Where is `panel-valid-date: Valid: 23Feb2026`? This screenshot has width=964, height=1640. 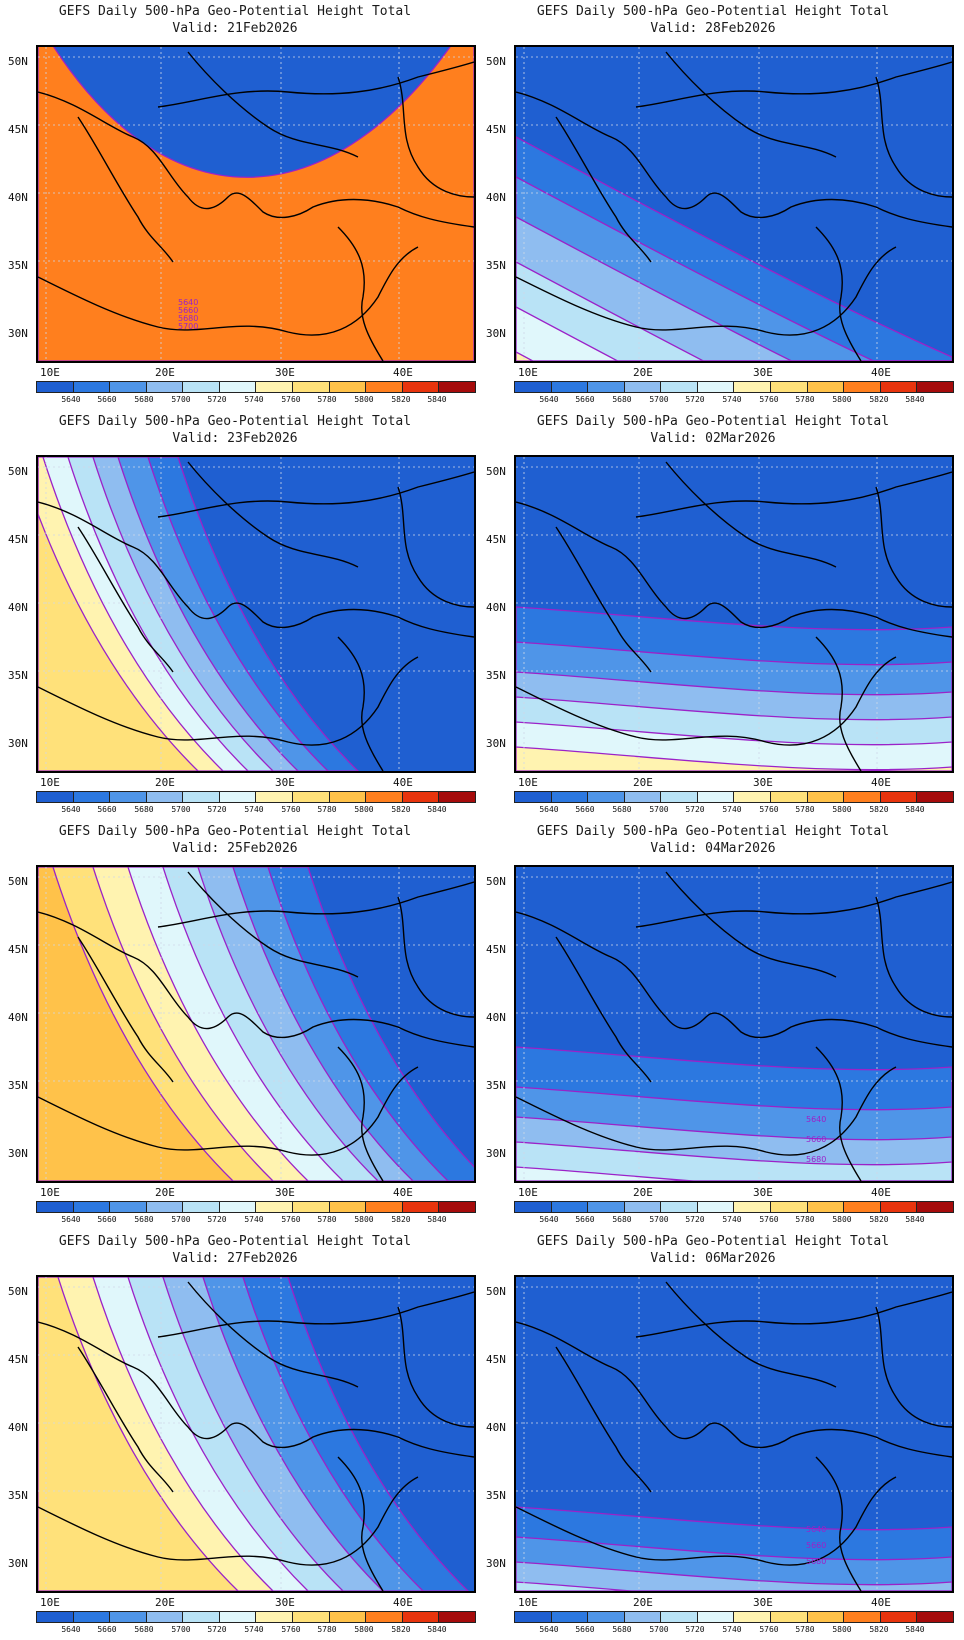 panel-valid-date: Valid: 23Feb2026 is located at coordinates (235, 438).